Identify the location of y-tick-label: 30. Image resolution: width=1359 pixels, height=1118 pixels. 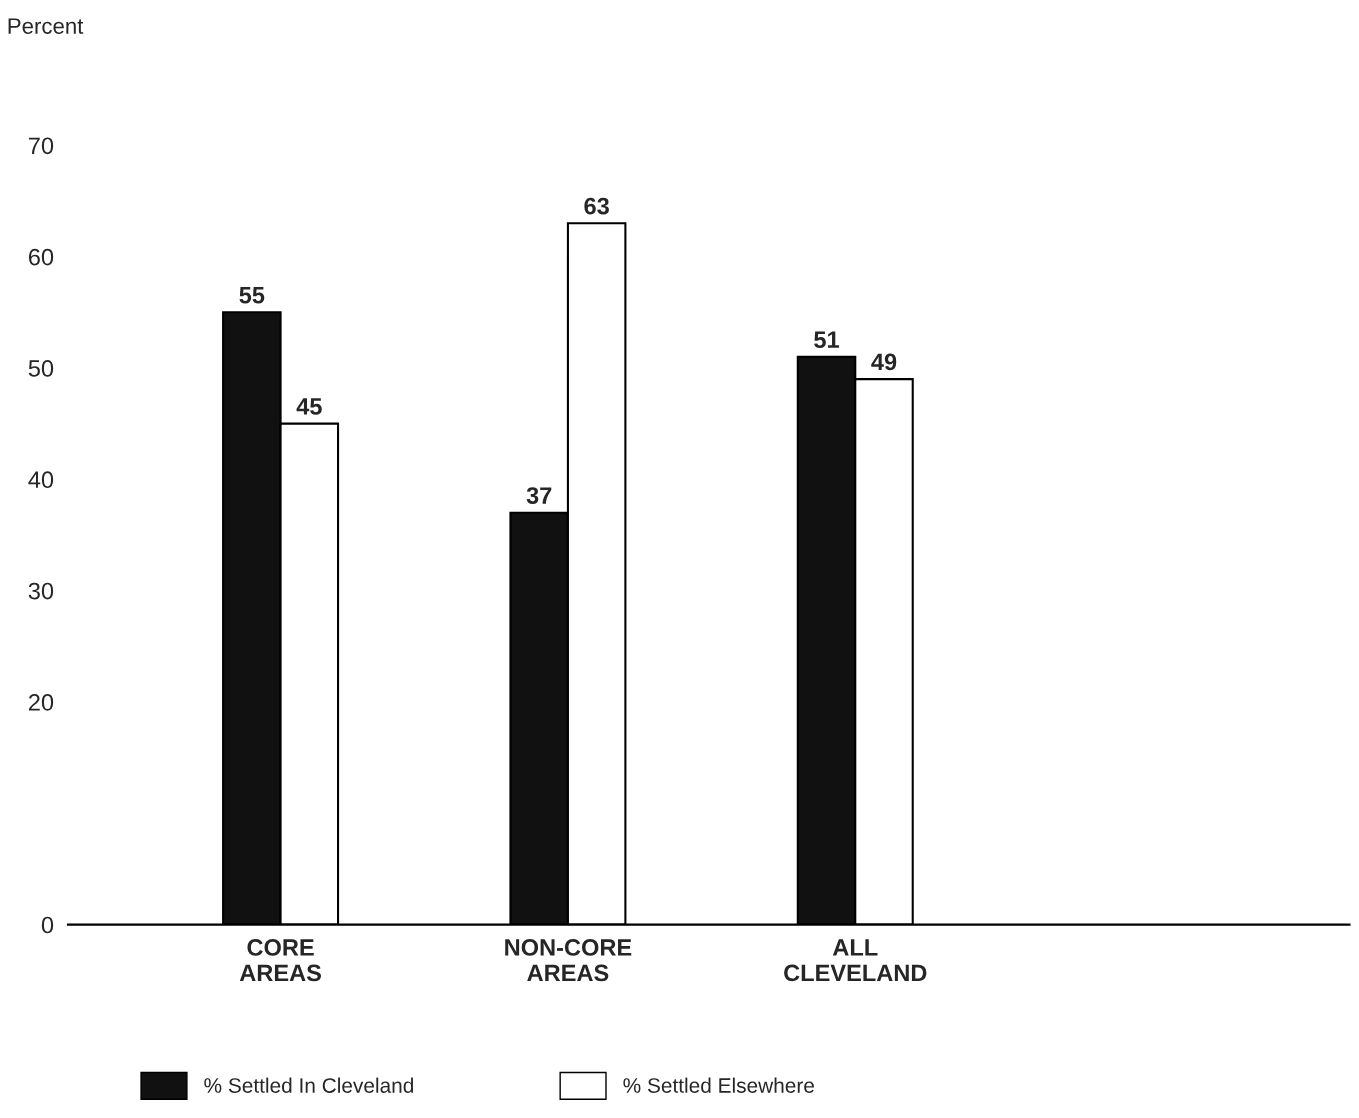
(41, 591).